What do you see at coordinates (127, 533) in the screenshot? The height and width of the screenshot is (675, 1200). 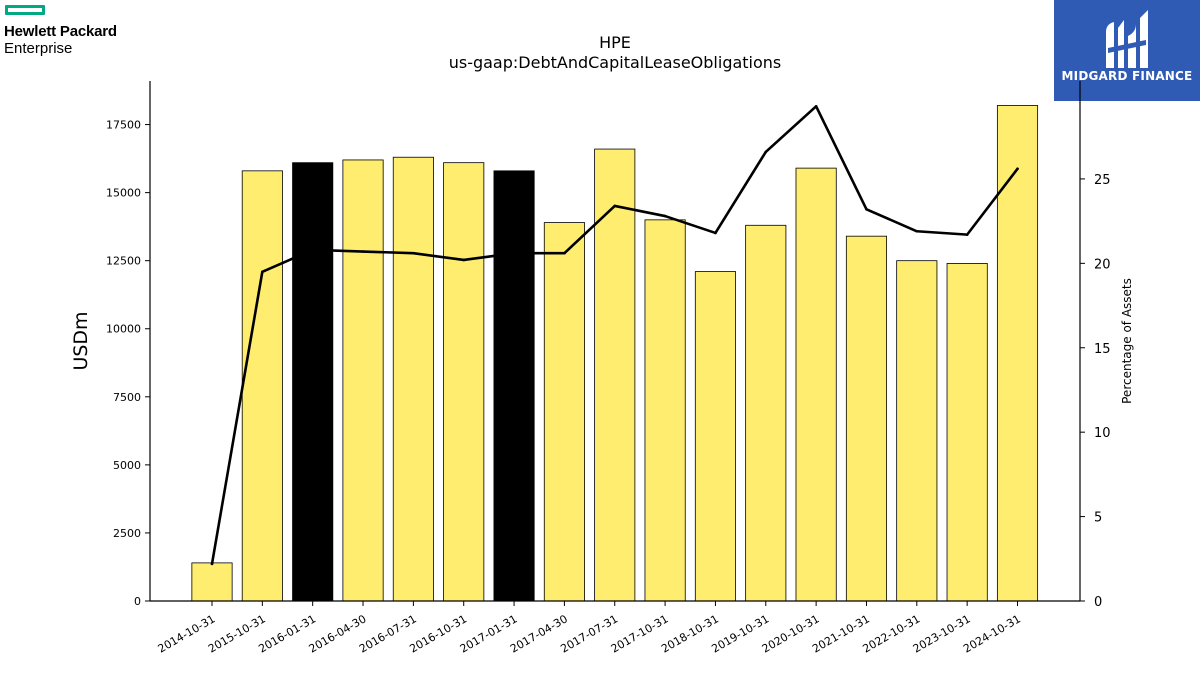 I see `y-tick-label: 2500` at bounding box center [127, 533].